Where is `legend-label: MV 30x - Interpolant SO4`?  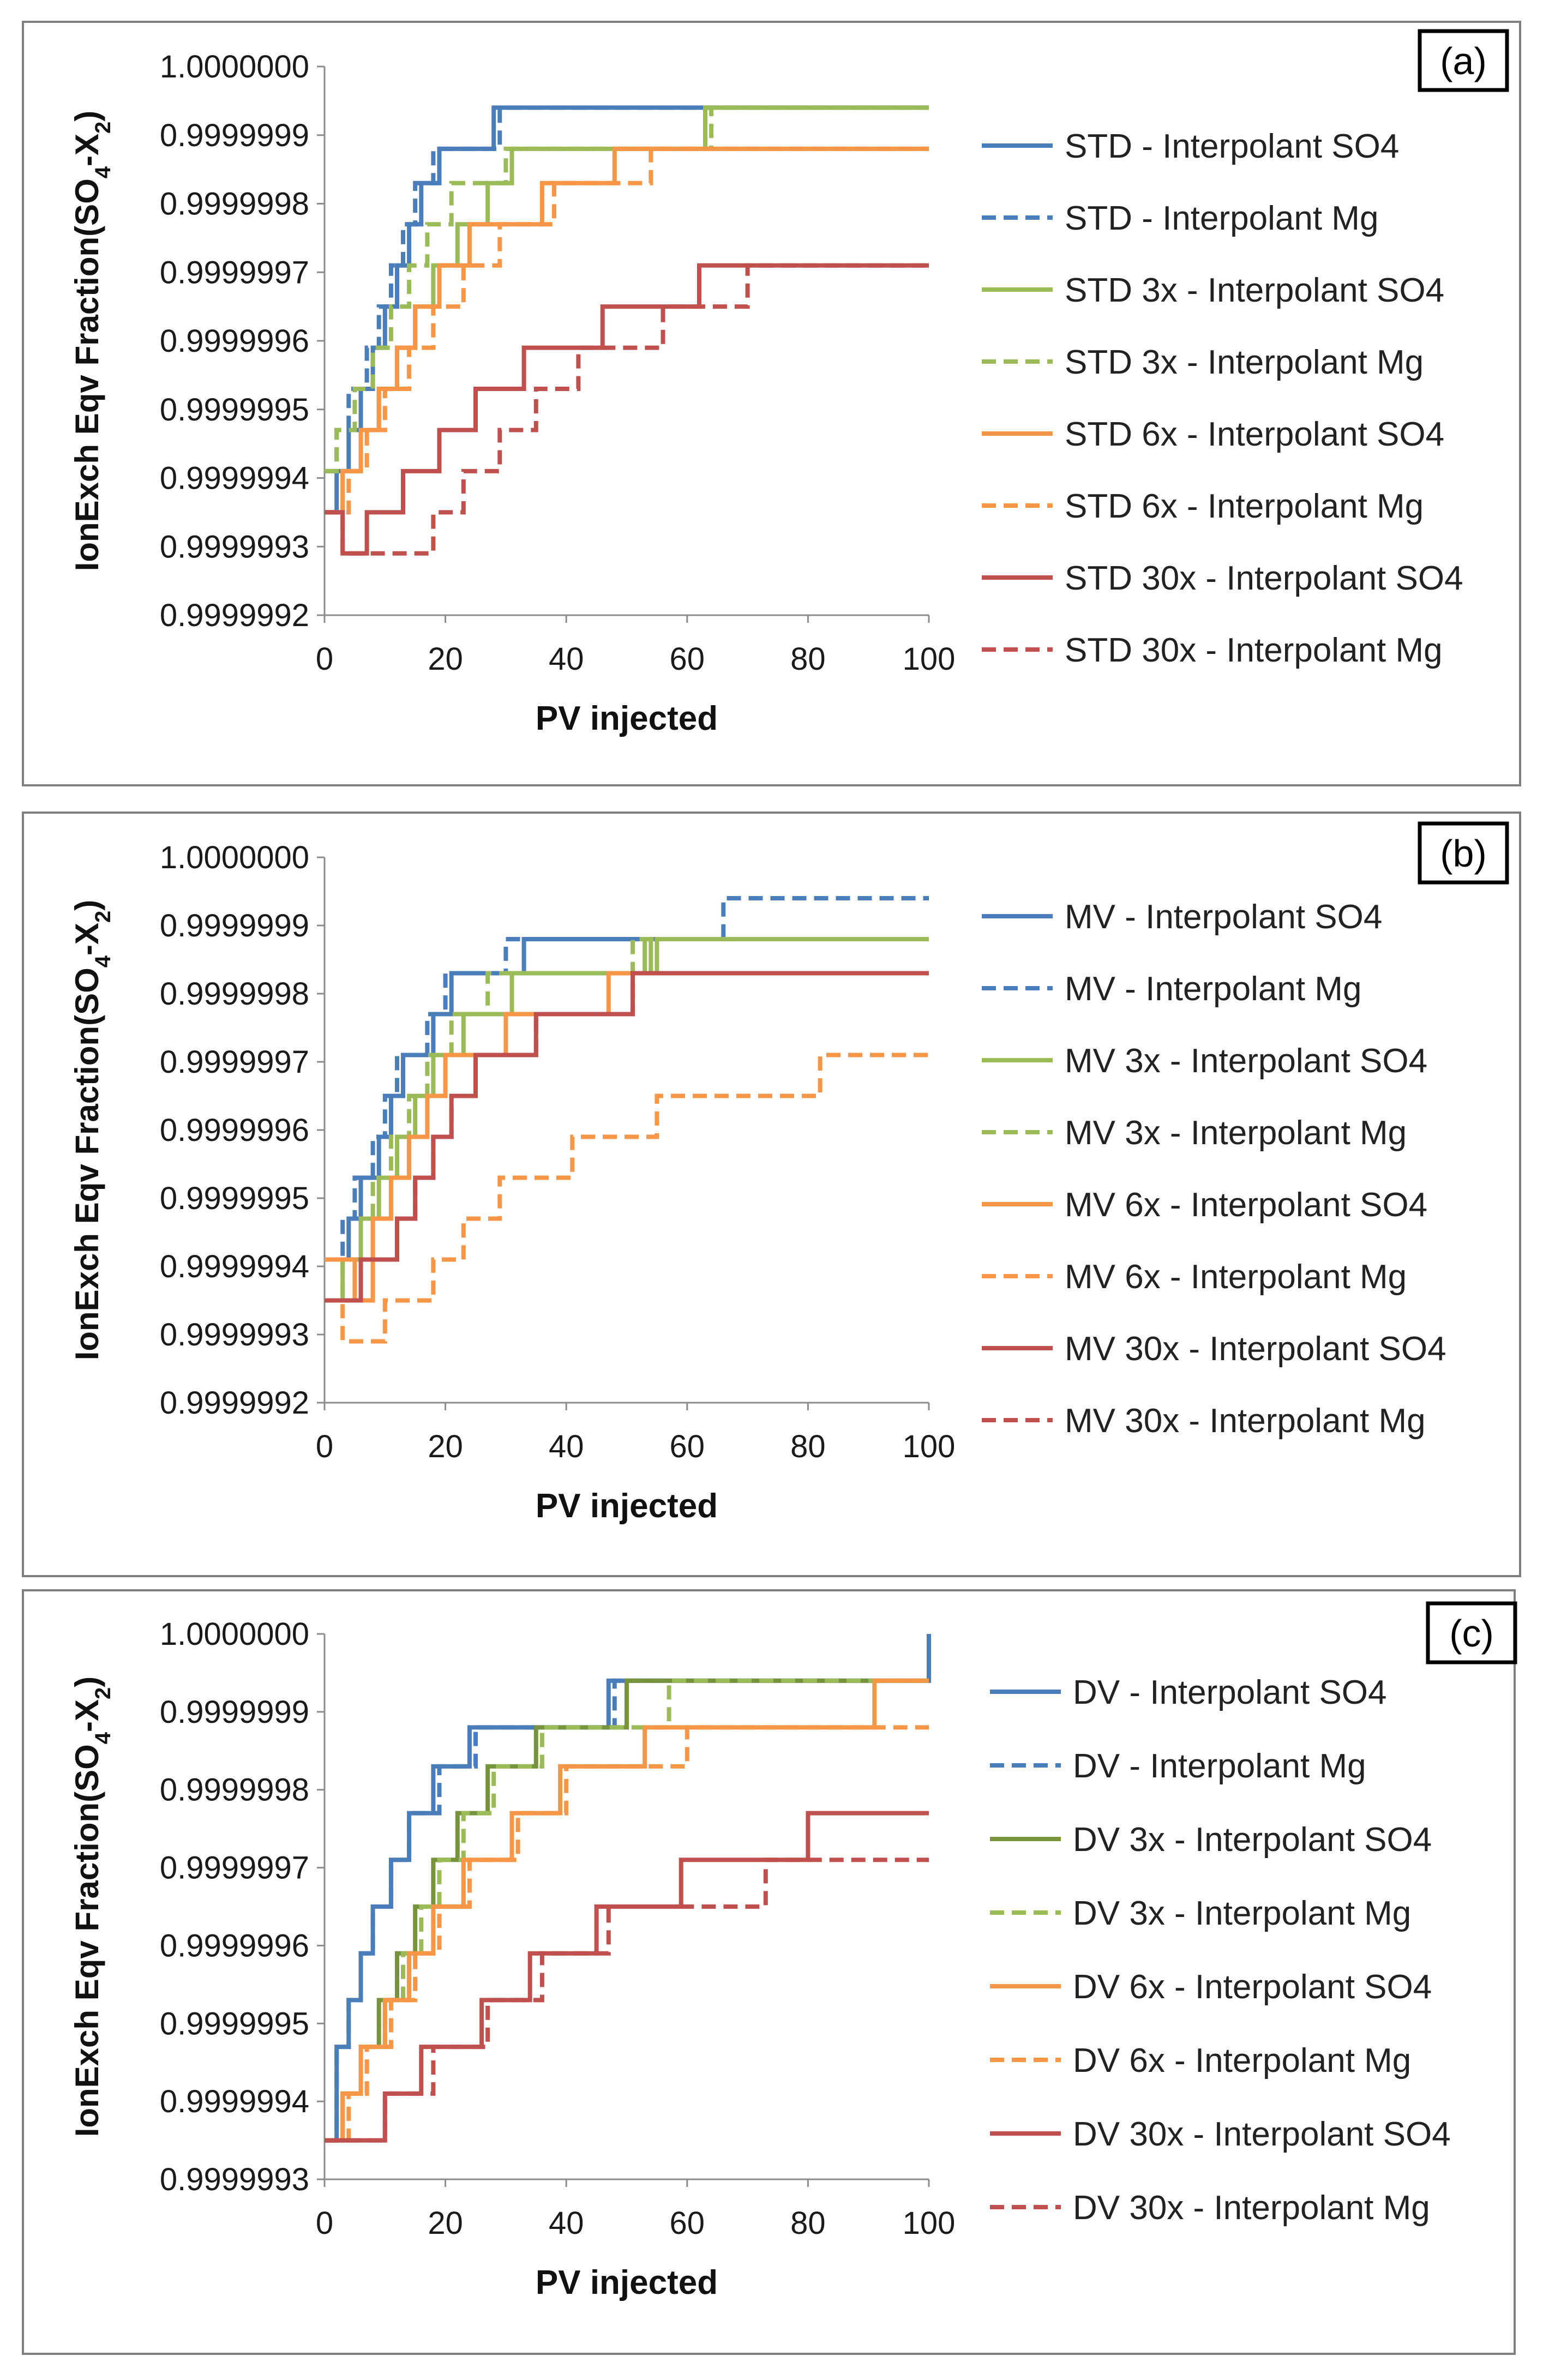 legend-label: MV 30x - Interpolant SO4 is located at coordinates (1255, 1349).